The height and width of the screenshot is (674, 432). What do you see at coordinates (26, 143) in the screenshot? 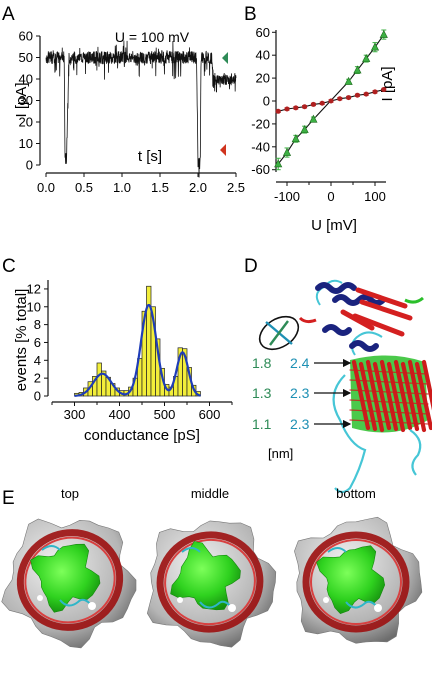
I see `panel-a-y-tick-label: 10` at bounding box center [26, 143].